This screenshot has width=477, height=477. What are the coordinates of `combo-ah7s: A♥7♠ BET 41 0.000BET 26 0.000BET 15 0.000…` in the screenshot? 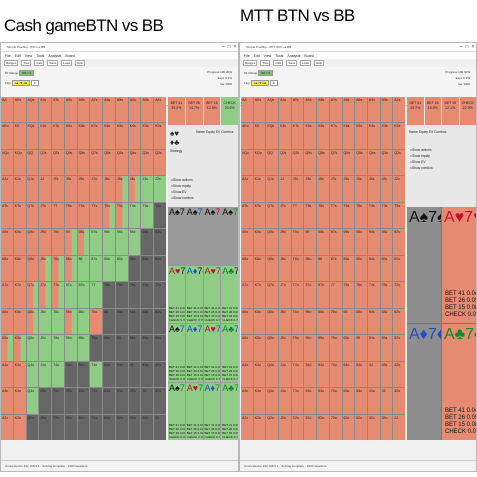 It's located at (176, 294).